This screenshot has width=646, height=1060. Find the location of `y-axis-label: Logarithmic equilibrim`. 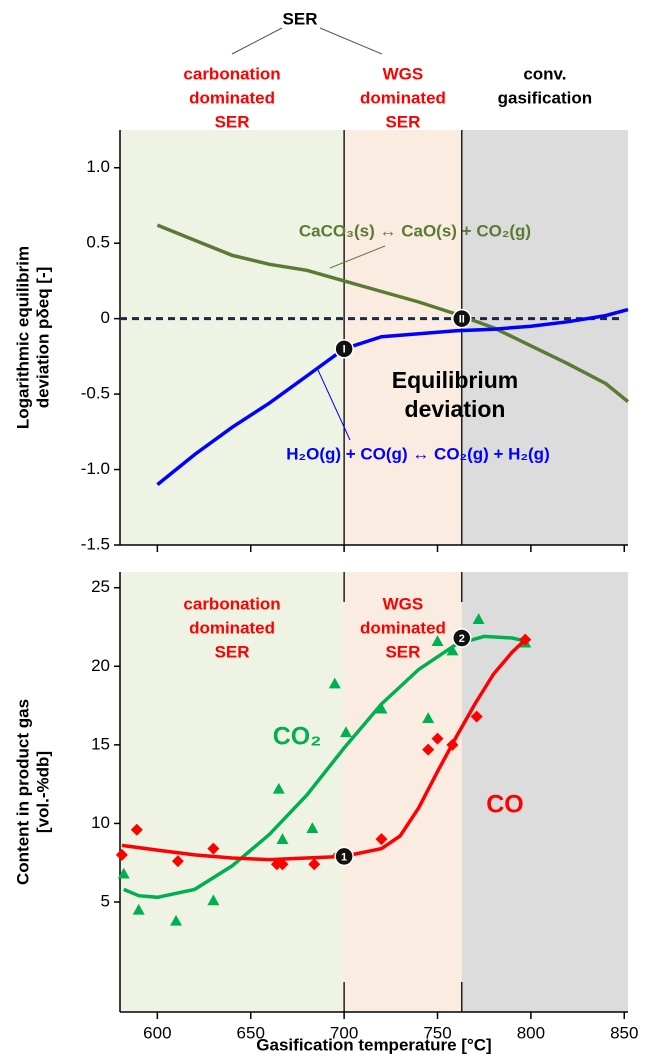

y-axis-label: Logarithmic equilibrim is located at coordinates (22, 337).